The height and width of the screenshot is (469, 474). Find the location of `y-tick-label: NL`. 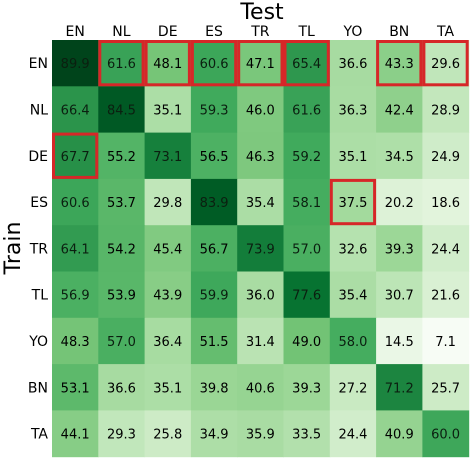

y-tick-label: NL is located at coordinates (39, 110).